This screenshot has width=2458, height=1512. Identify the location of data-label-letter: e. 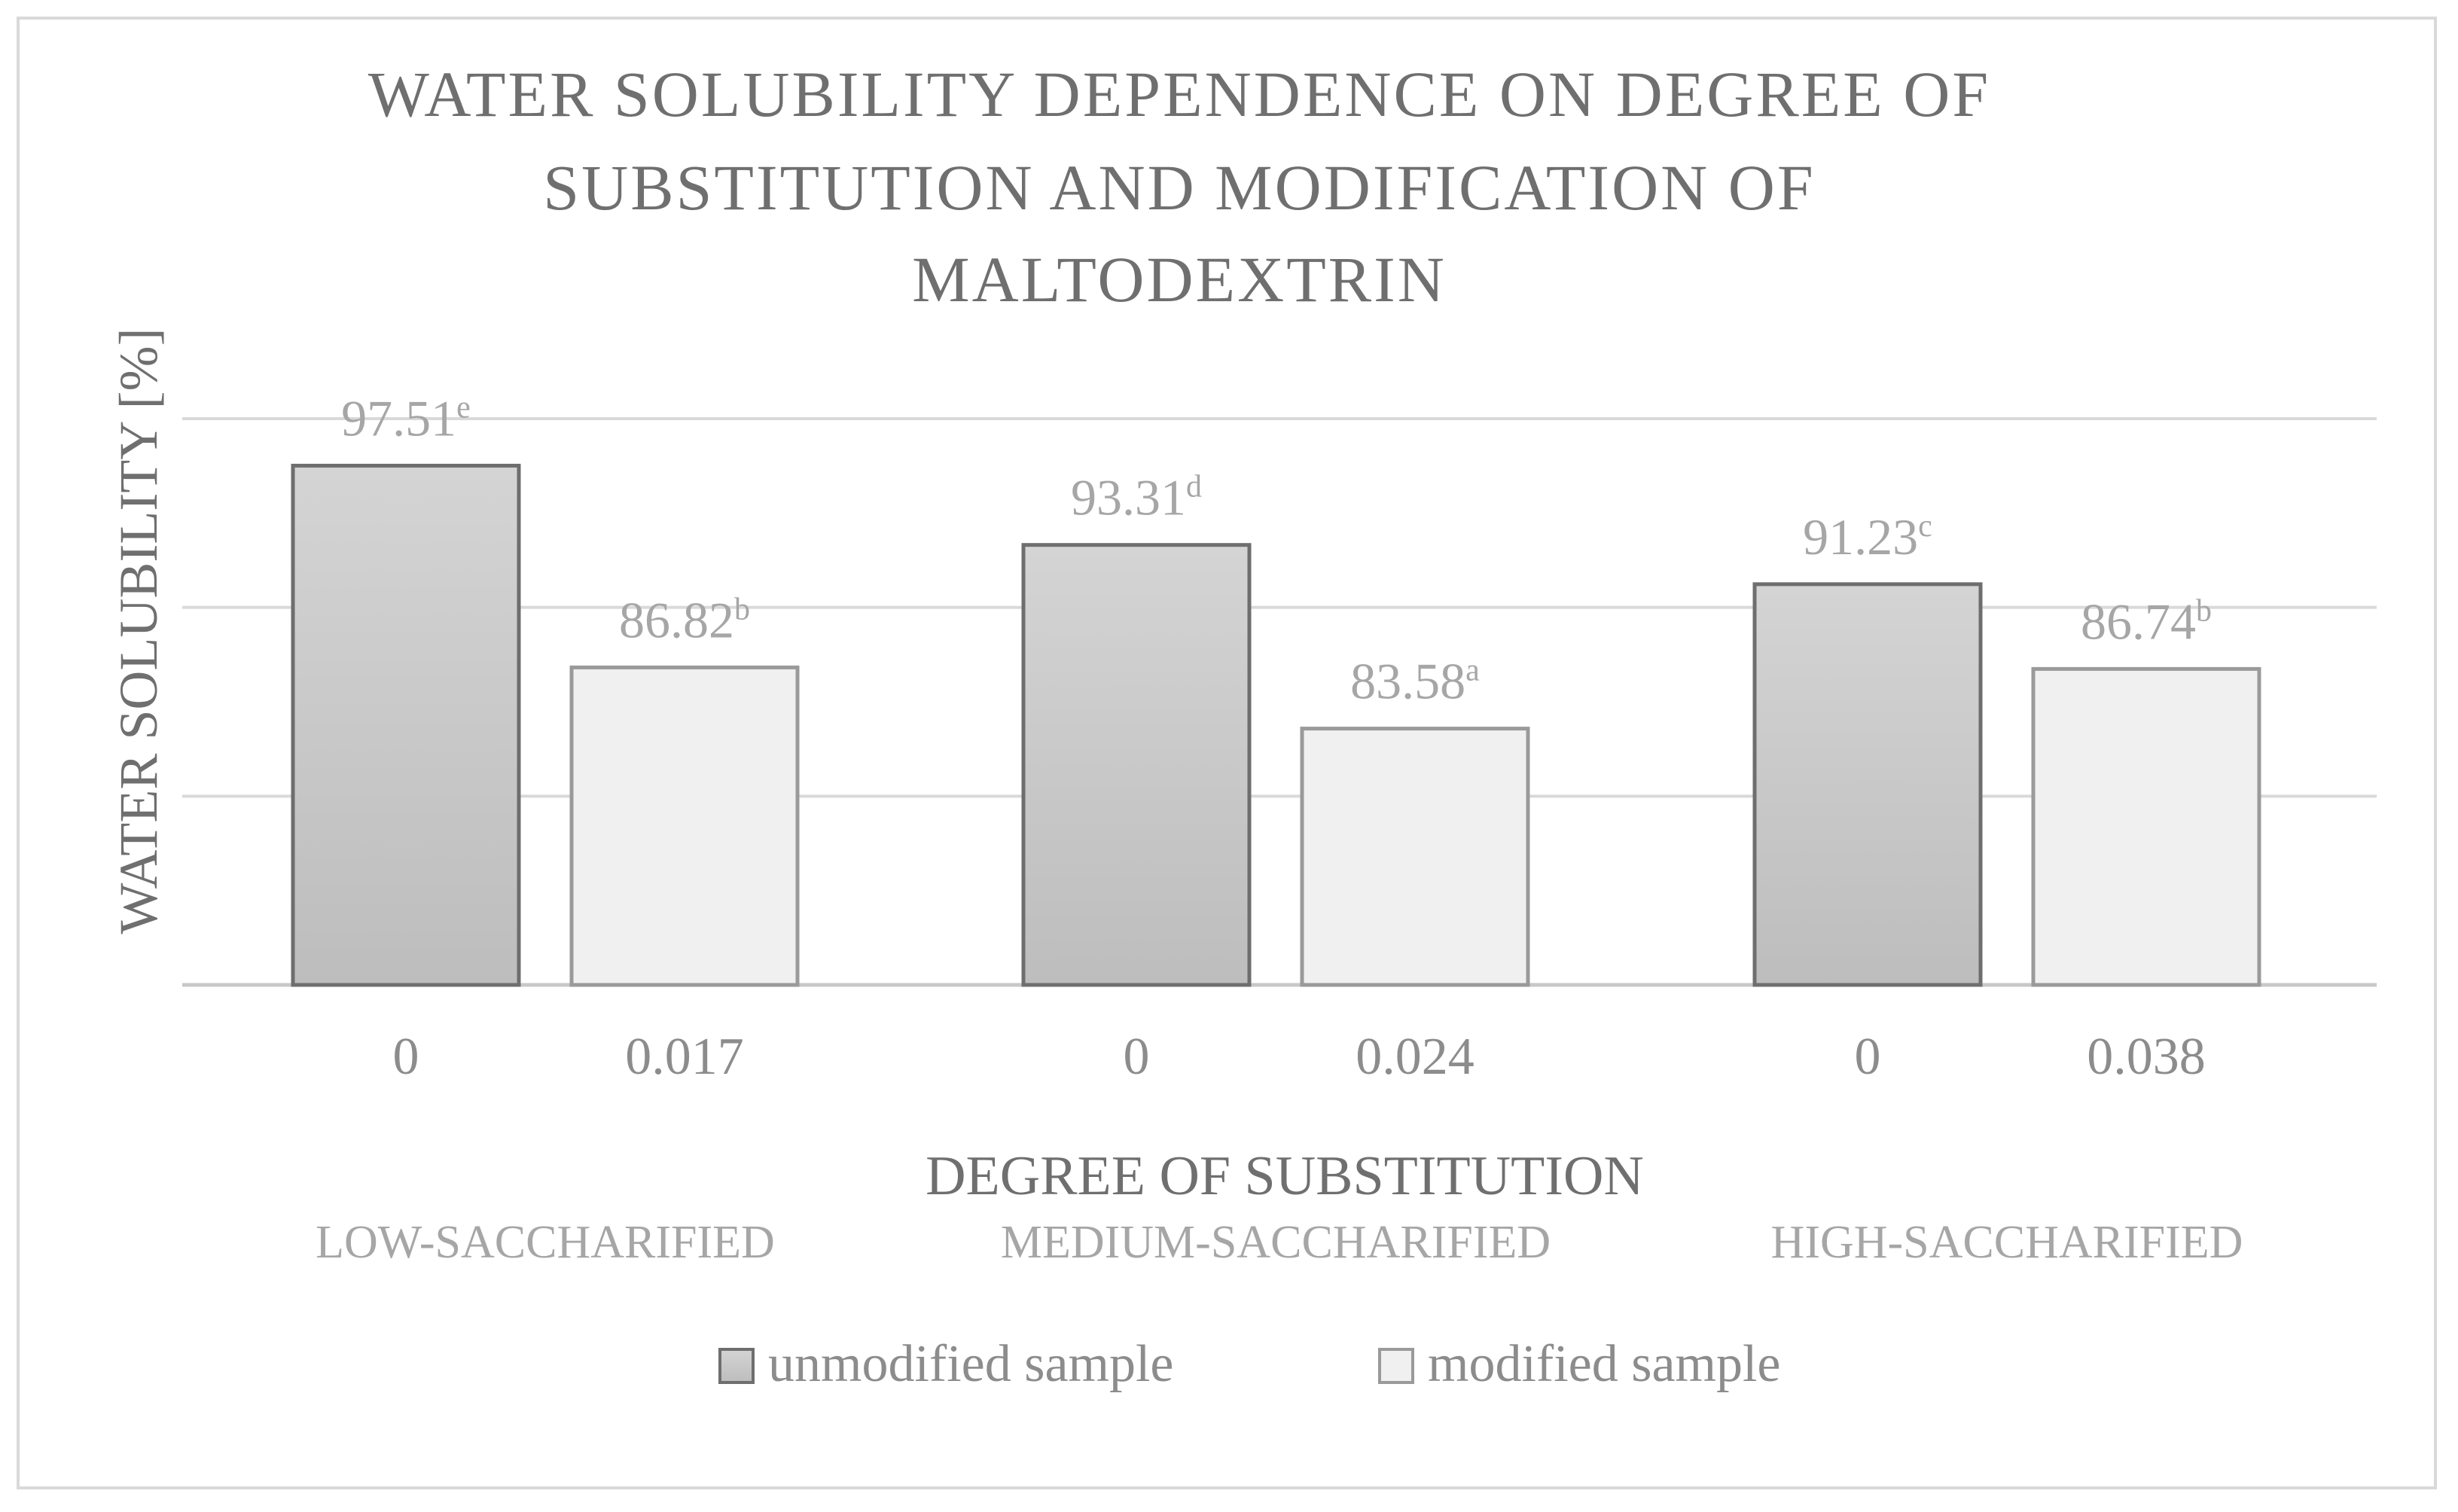
(463, 407).